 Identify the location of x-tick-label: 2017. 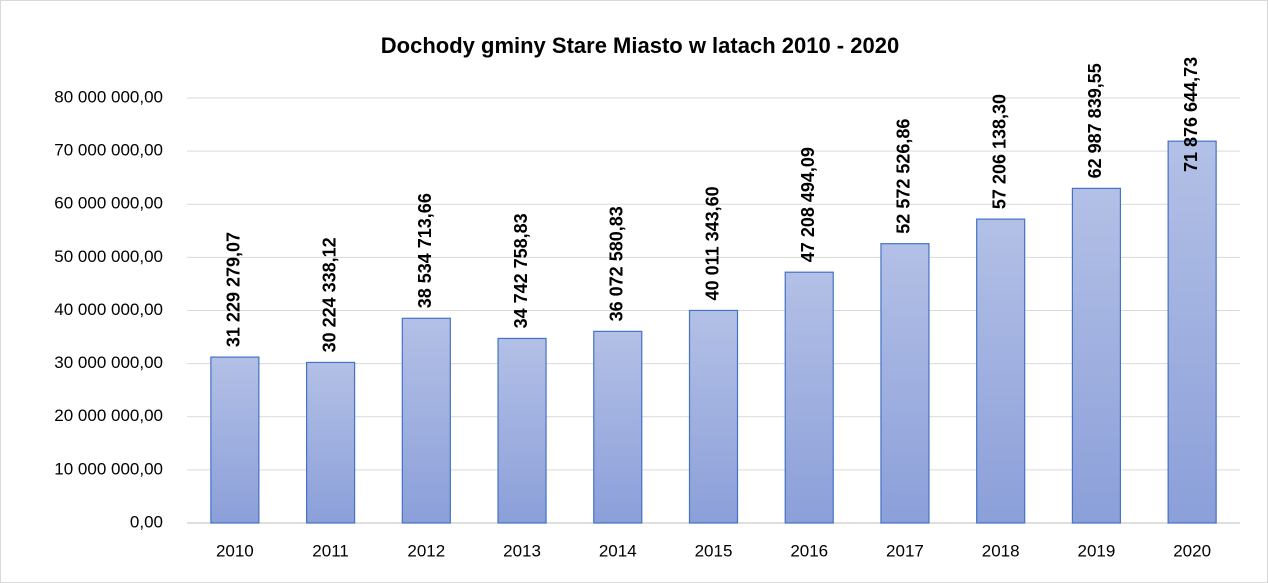
(905, 550).